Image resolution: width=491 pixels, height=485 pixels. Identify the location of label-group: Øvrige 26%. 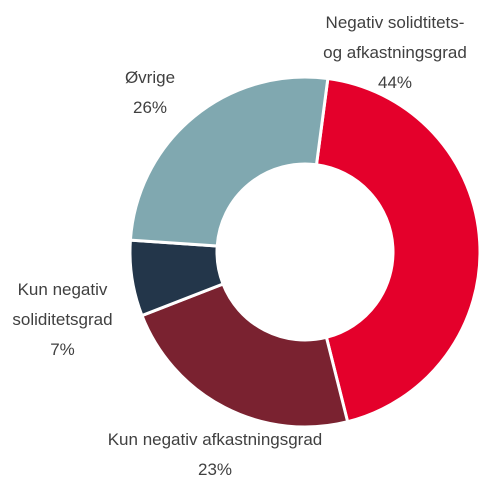
(150, 93).